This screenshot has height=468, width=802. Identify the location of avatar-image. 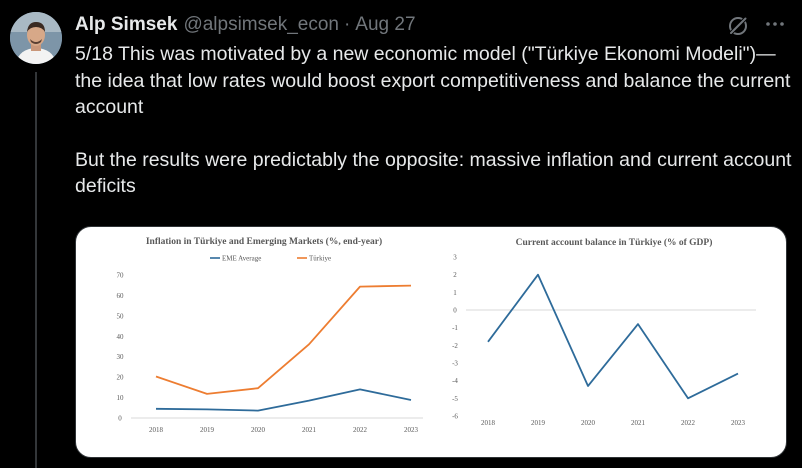
(36, 38).